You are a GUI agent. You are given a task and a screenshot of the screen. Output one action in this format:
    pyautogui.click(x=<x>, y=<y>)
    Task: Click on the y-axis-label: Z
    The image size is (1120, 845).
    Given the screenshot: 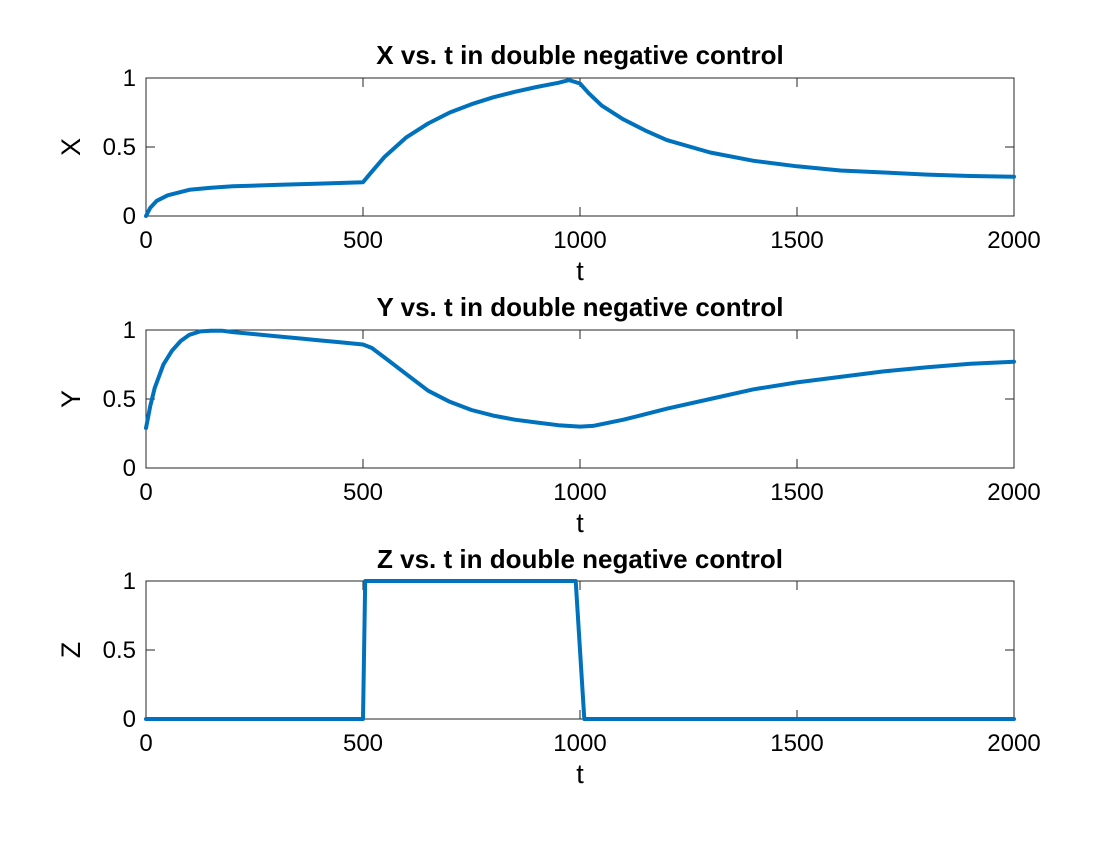 What is the action you would take?
    pyautogui.click(x=71, y=650)
    